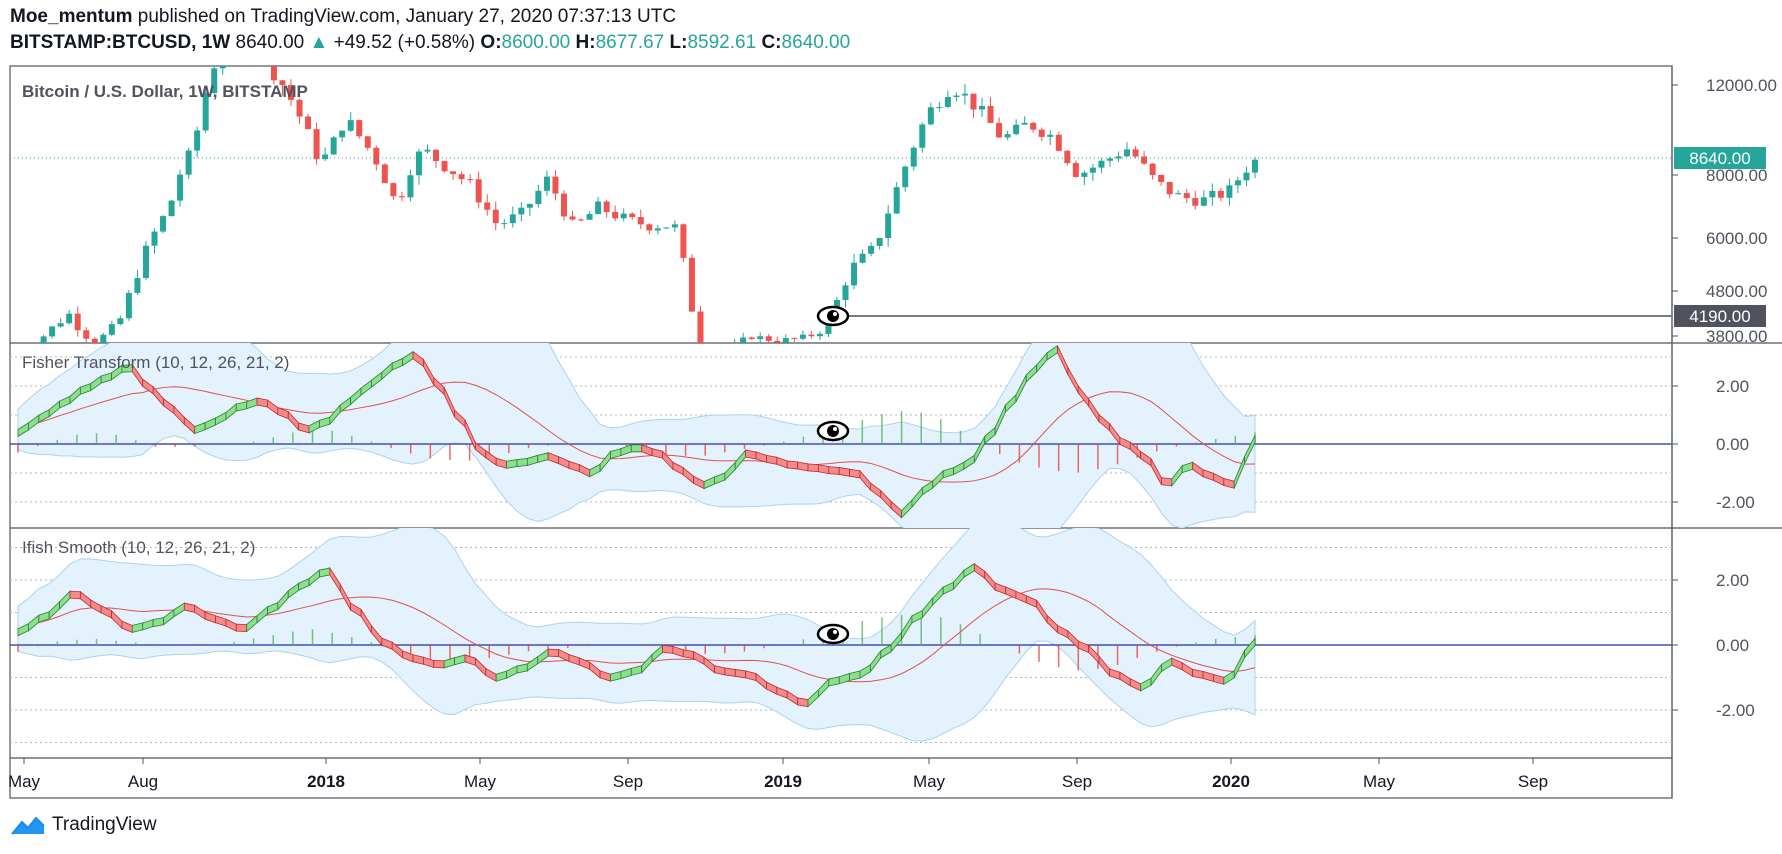  Describe the element at coordinates (165, 91) in the screenshot. I see `price-pane-title: Bitcoin / U.S. Dollar, 1W, BITSTAMP` at that location.